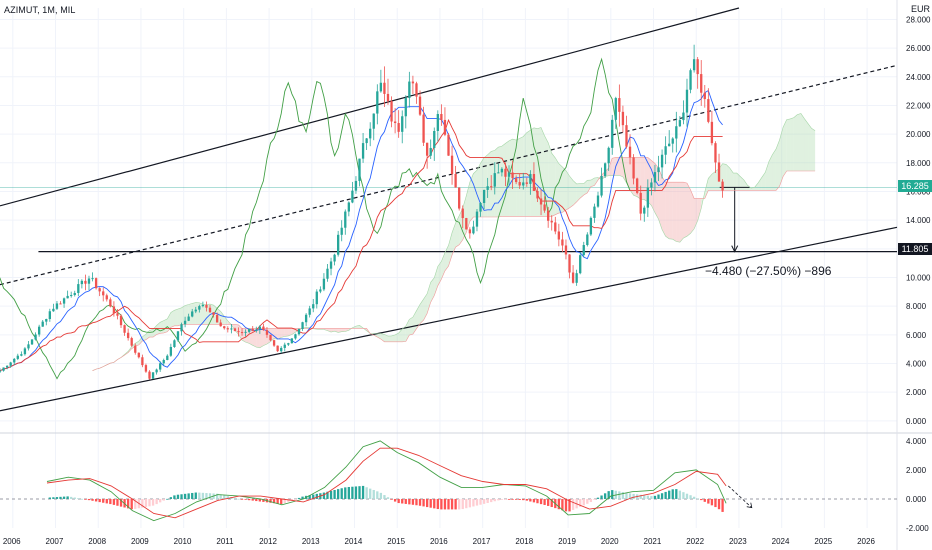 Image resolution: width=932 pixels, height=550 pixels. What do you see at coordinates (823, 541) in the screenshot?
I see `x-tick-label: 2025` at bounding box center [823, 541].